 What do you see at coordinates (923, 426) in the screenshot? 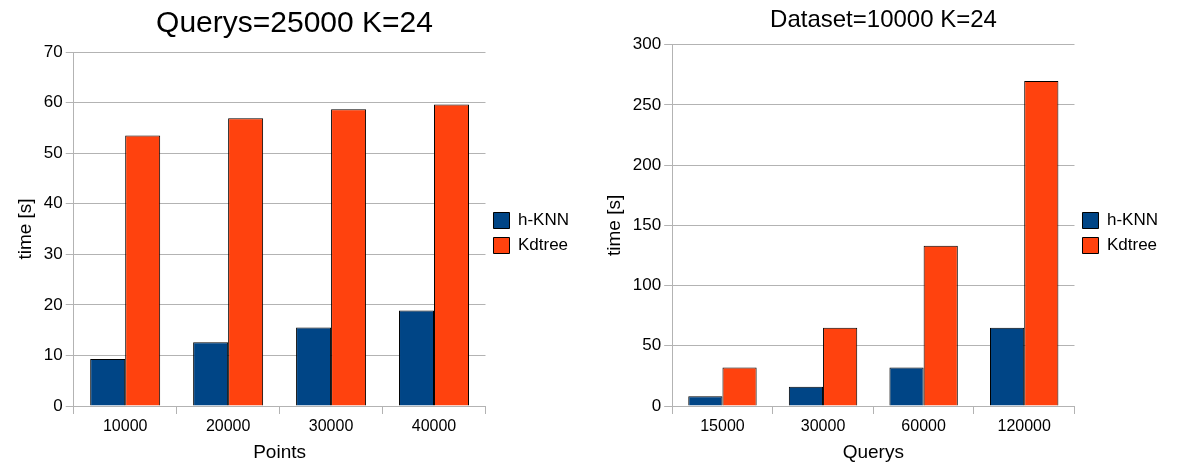
I see `x-tick-label: 60000` at bounding box center [923, 426].